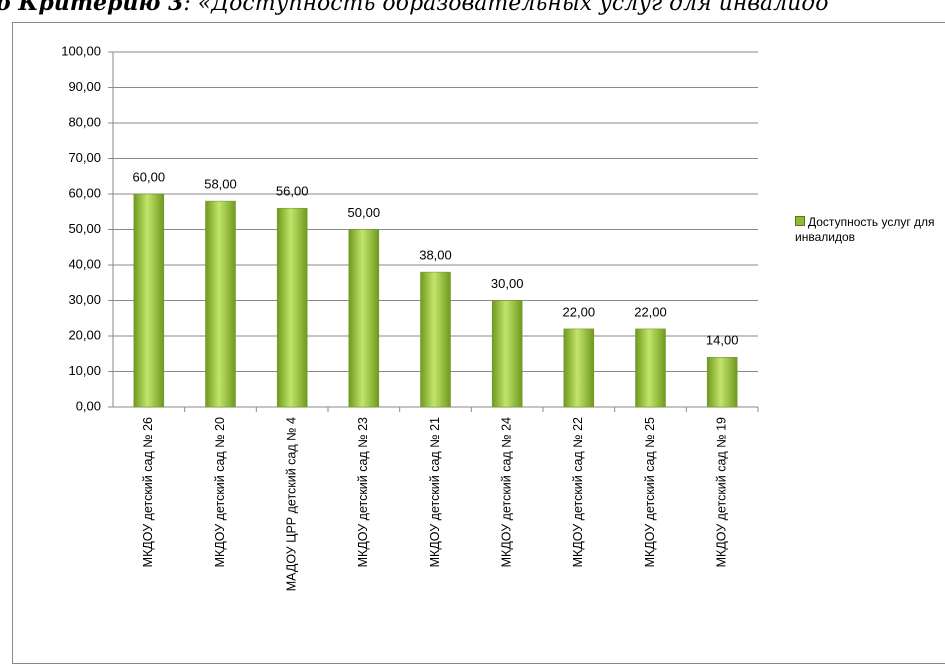  Describe the element at coordinates (84, 263) in the screenshot. I see `y-tick-label: 40,00` at that location.